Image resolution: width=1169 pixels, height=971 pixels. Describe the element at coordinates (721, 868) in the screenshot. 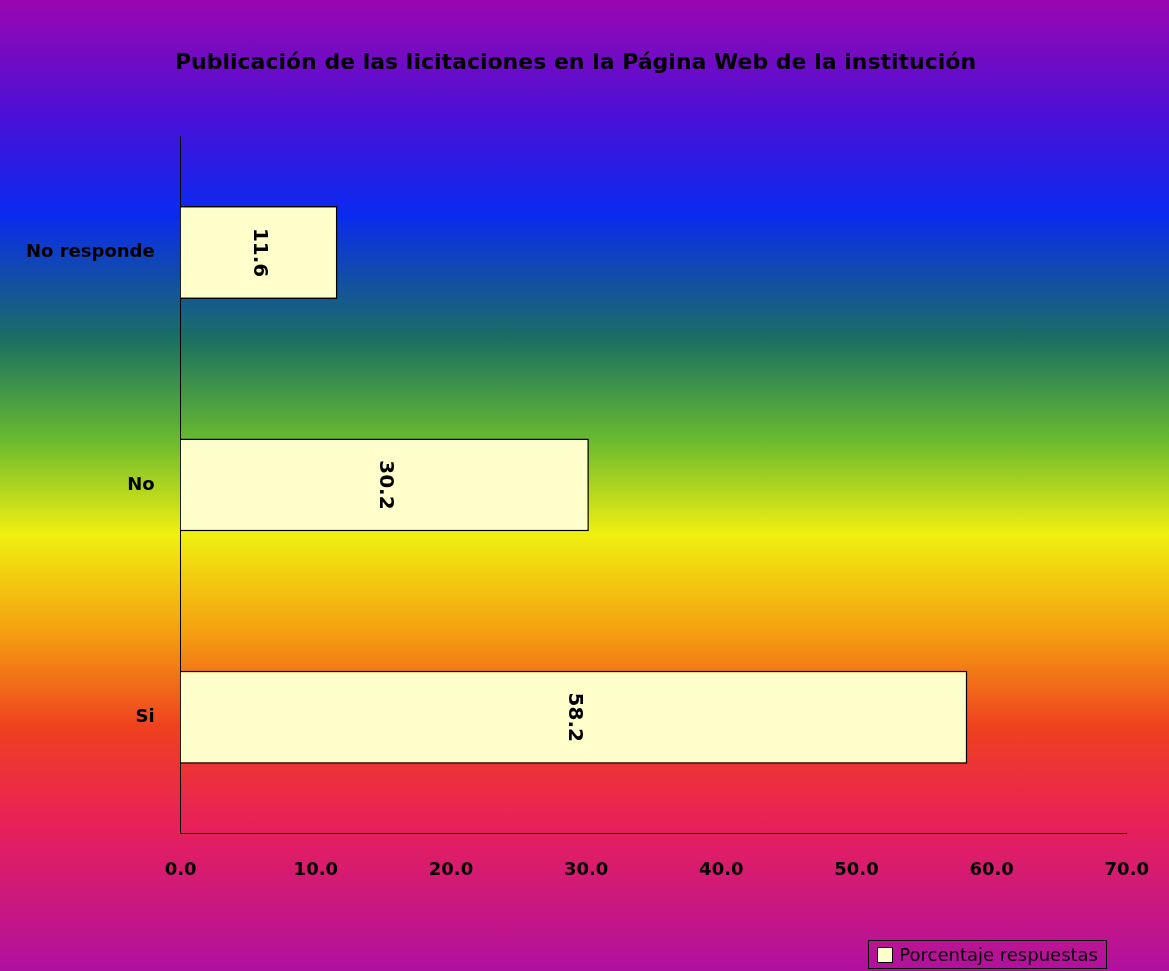

I see `x-tick-label: 40.0` at that location.